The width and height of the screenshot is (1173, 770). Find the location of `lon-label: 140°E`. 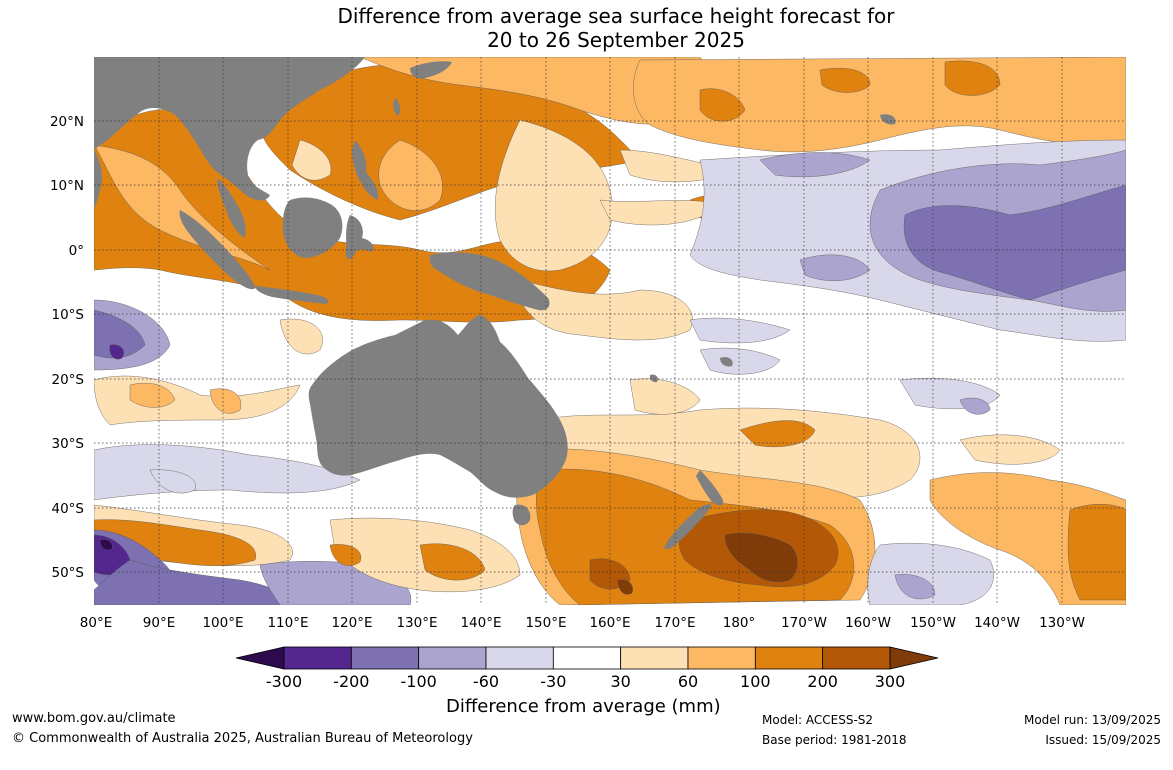

lon-label: 140°E is located at coordinates (480, 623).